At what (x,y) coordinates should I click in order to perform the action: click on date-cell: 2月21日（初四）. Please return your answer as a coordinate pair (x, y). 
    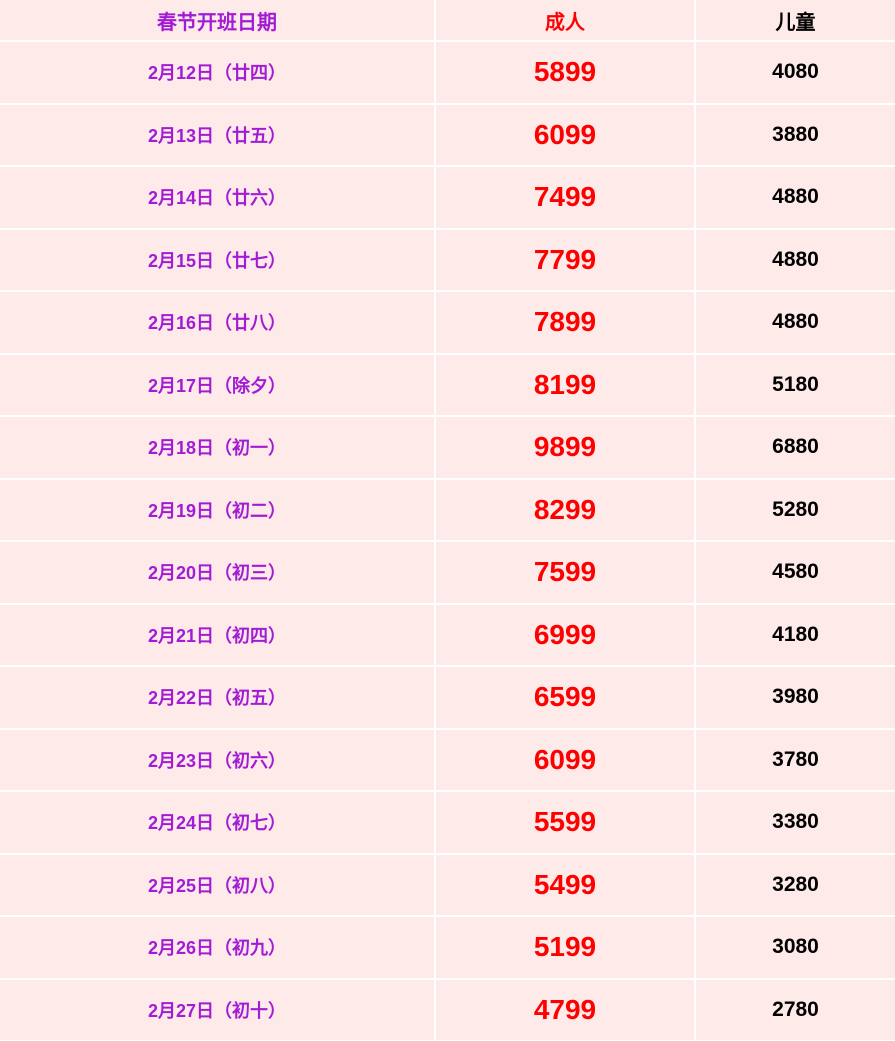
    Looking at the image, I should click on (218, 634).